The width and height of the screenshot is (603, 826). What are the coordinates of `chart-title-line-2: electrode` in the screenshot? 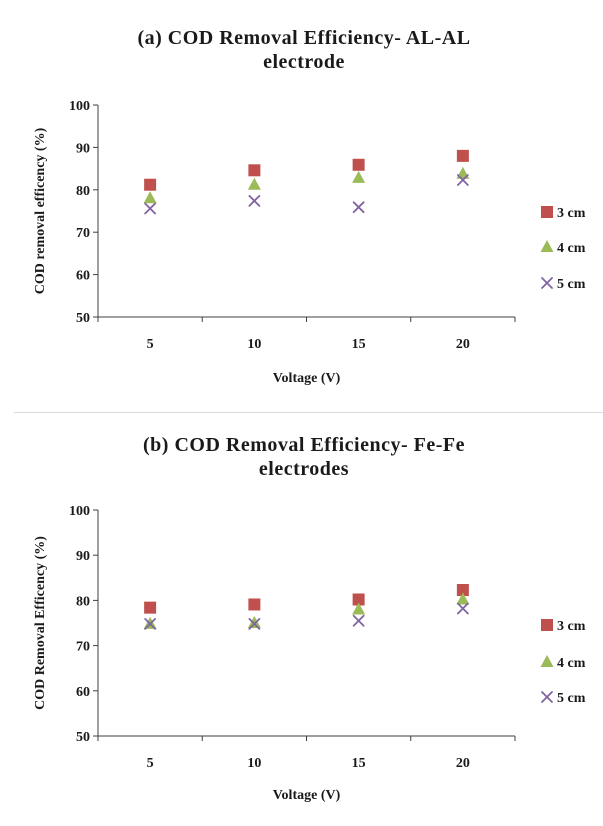 It's located at (304, 62).